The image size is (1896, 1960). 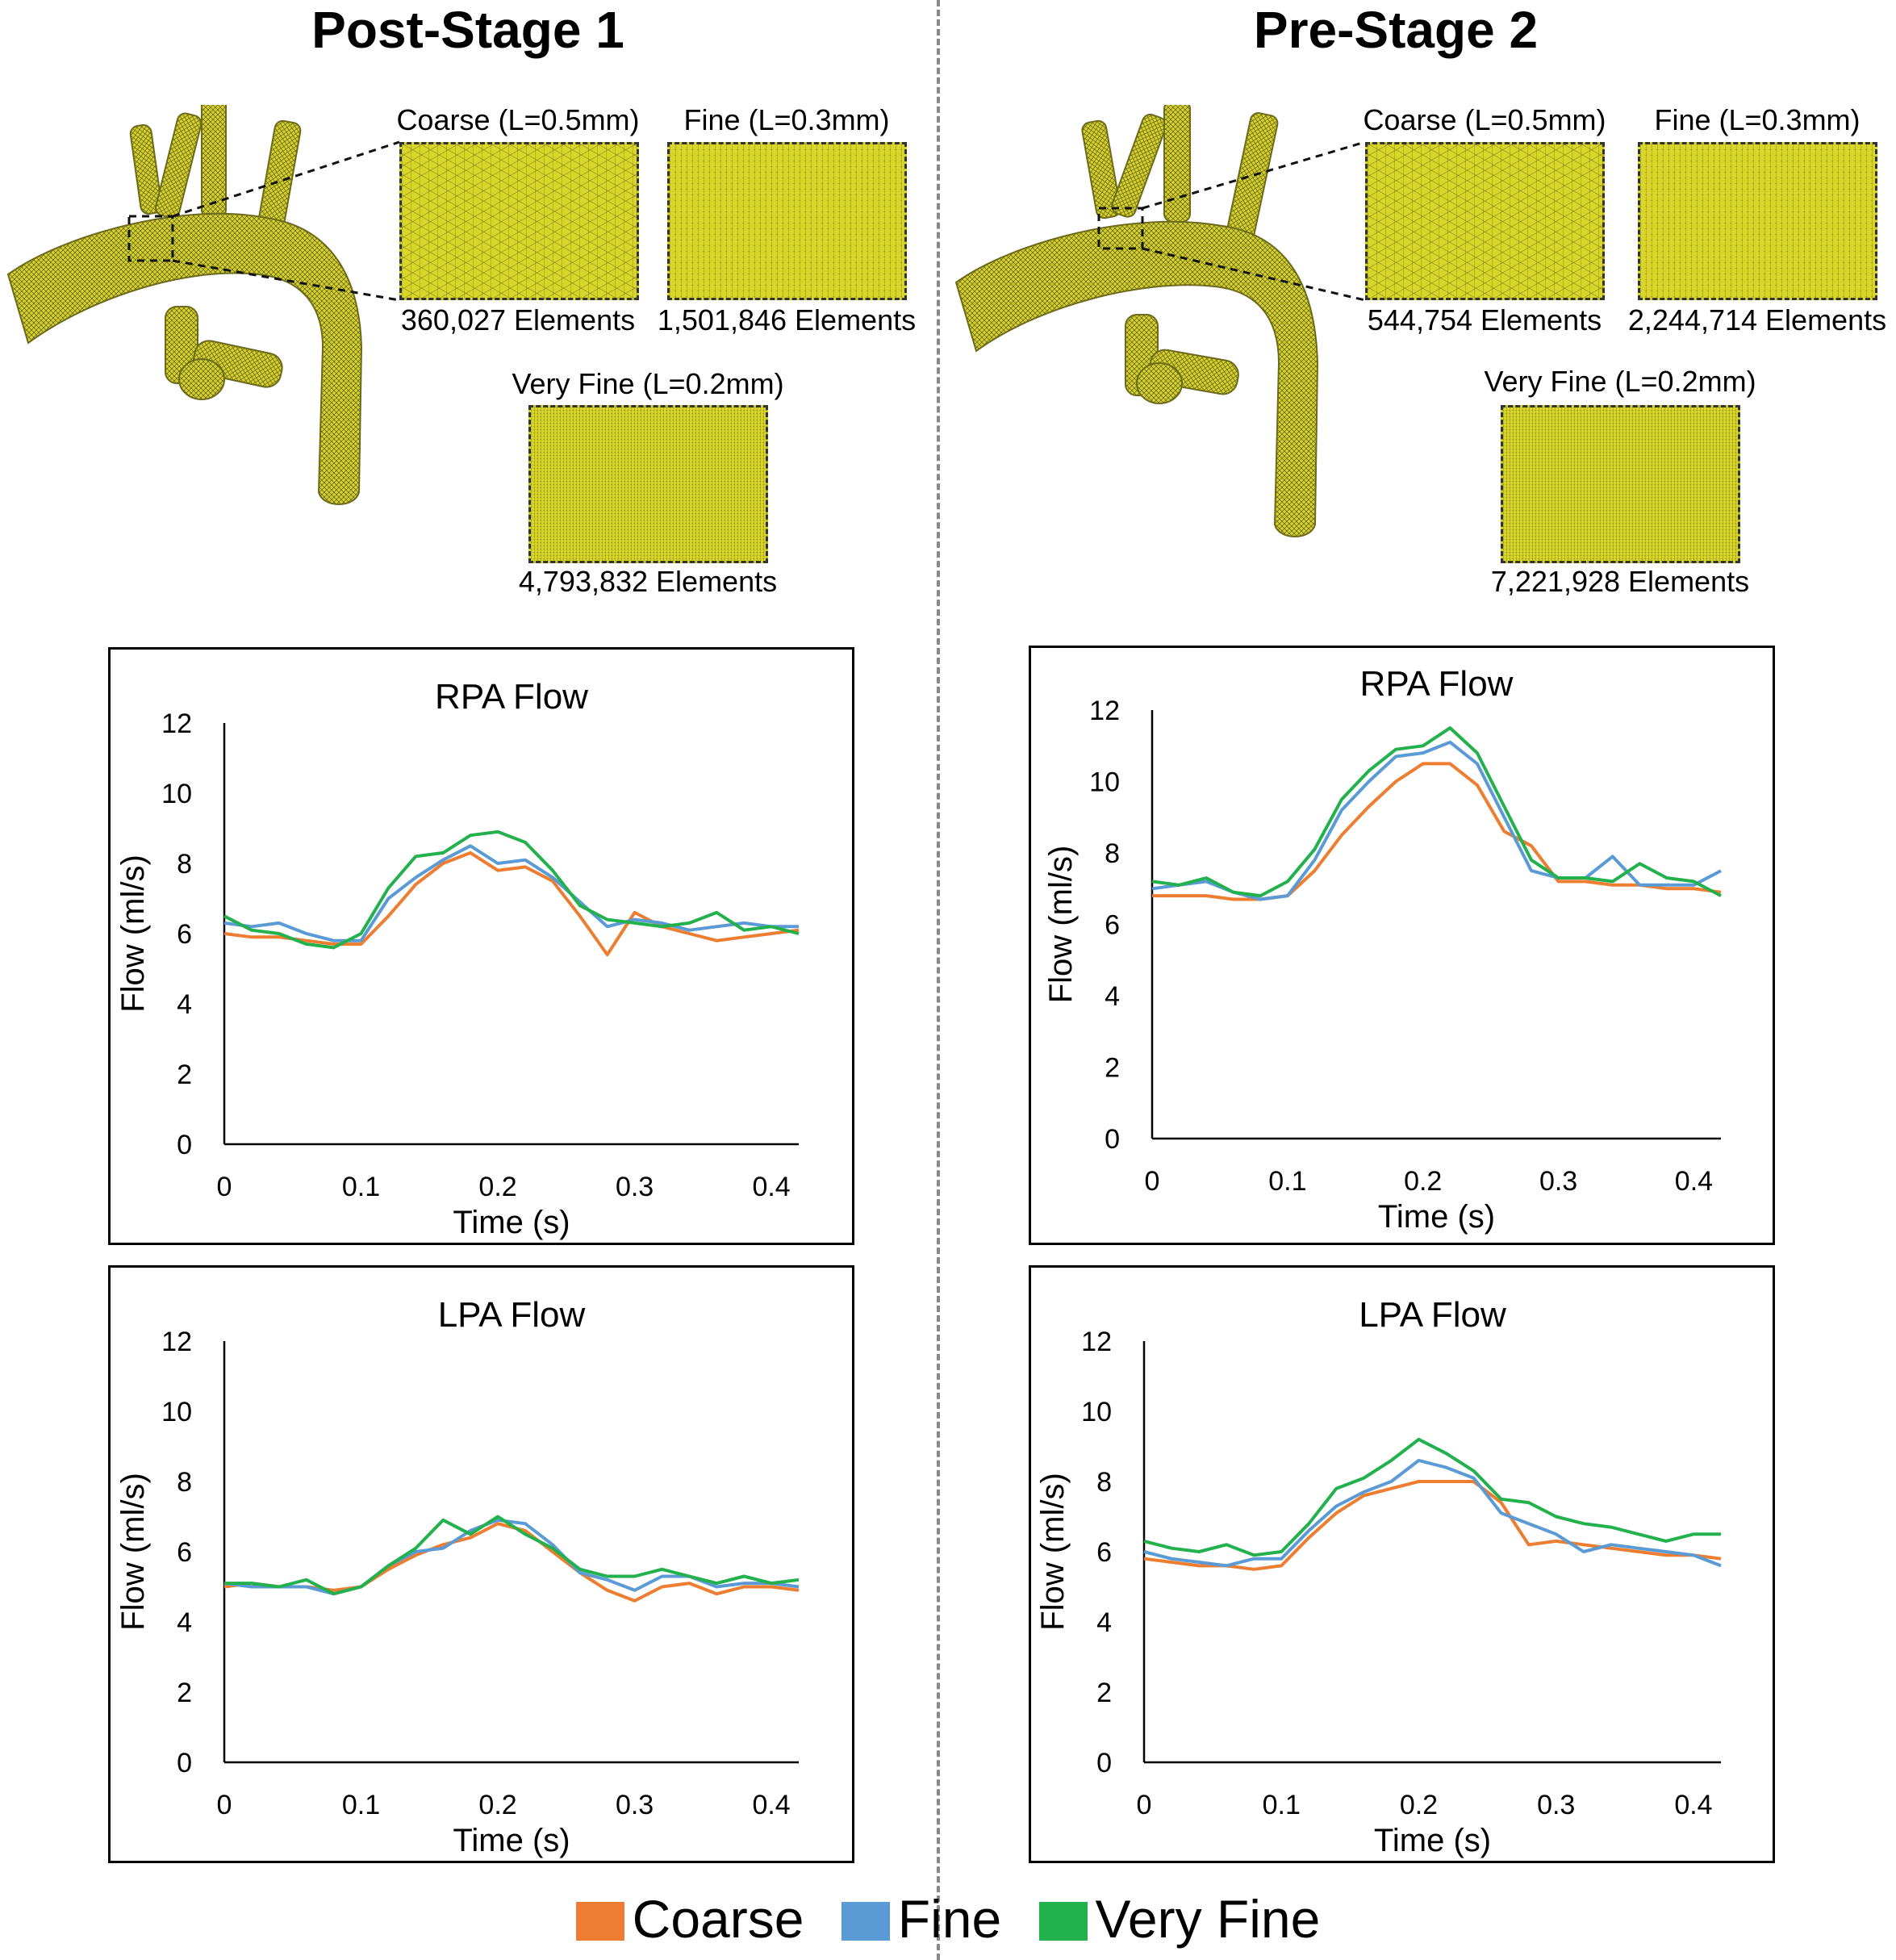 I want to click on chart-3-series-fine, so click(x=1432, y=1513).